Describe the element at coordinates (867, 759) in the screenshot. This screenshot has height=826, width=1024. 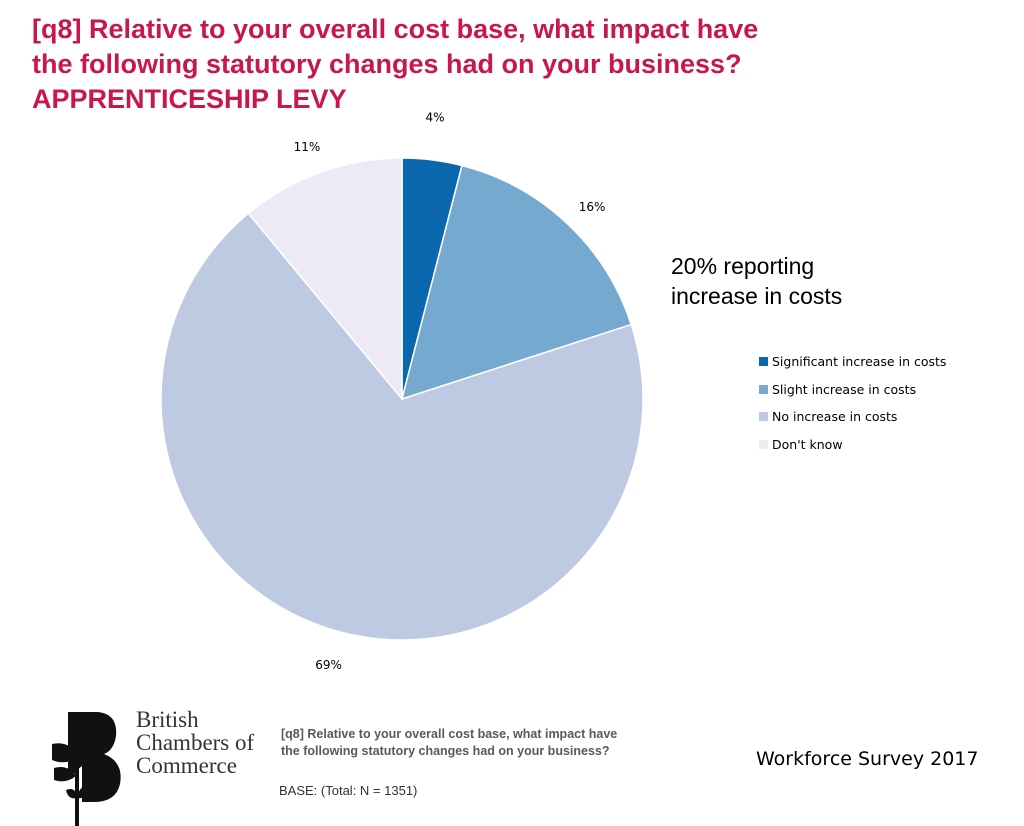
I see `footer-survey-name: Workforce Survey 2017` at that location.